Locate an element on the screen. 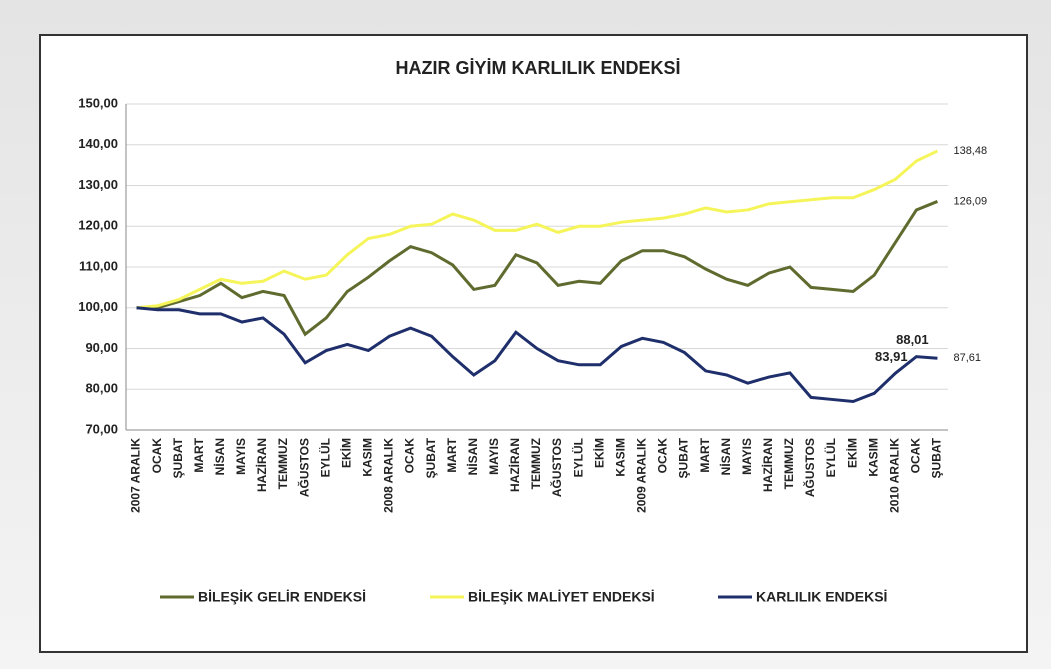  legend-label: KARLILIK ENDEKSİ is located at coordinates (821, 597).